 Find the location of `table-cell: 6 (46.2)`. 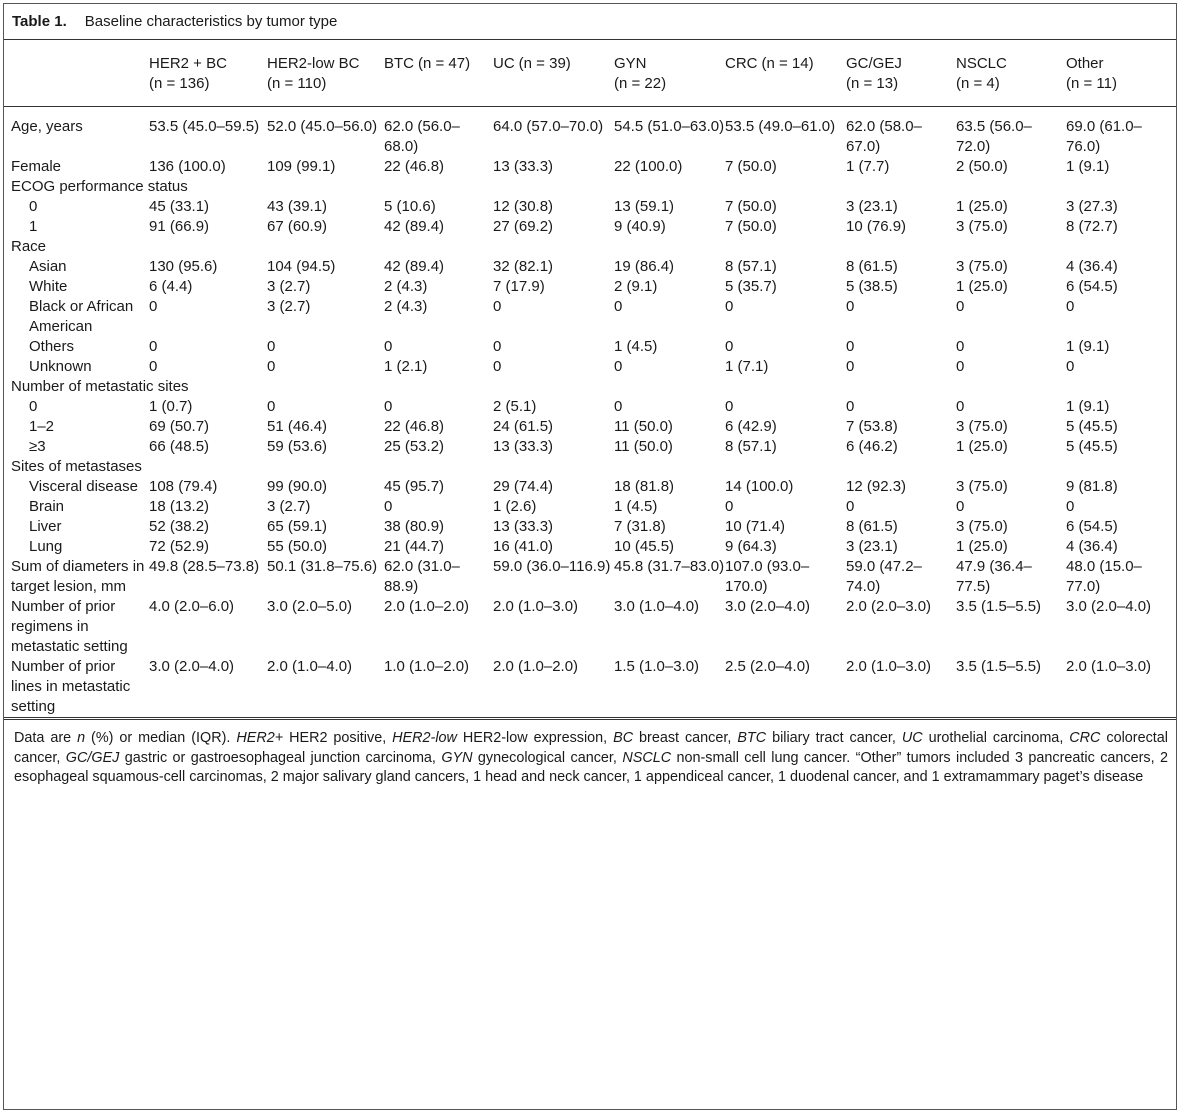

table-cell: 6 (46.2) is located at coordinates (872, 446).